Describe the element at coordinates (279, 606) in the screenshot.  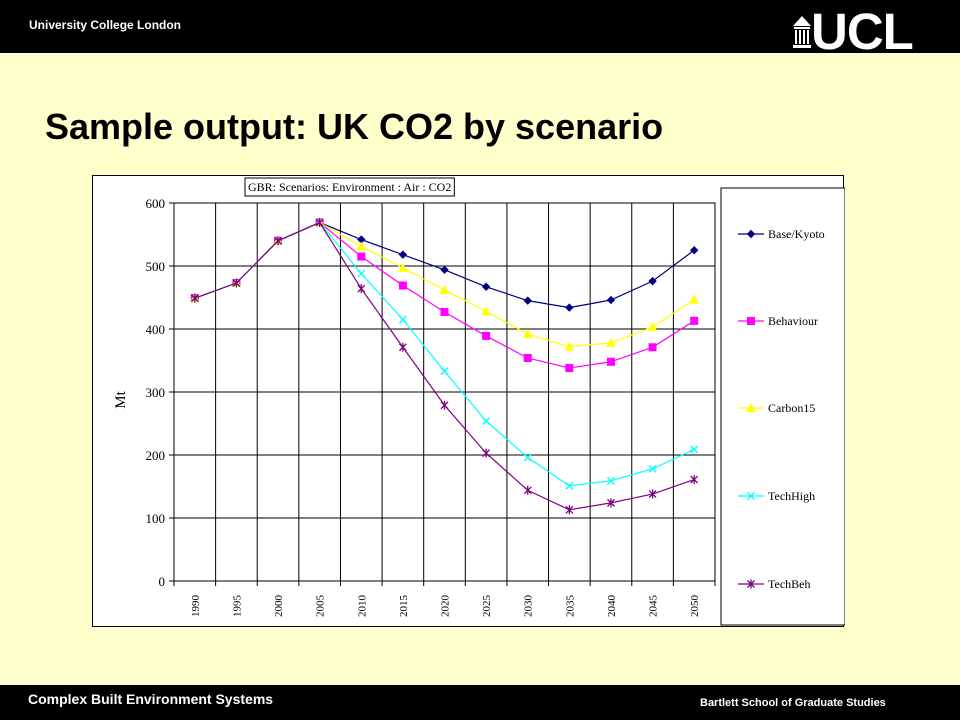
I see `x-tick-label: 2000` at that location.